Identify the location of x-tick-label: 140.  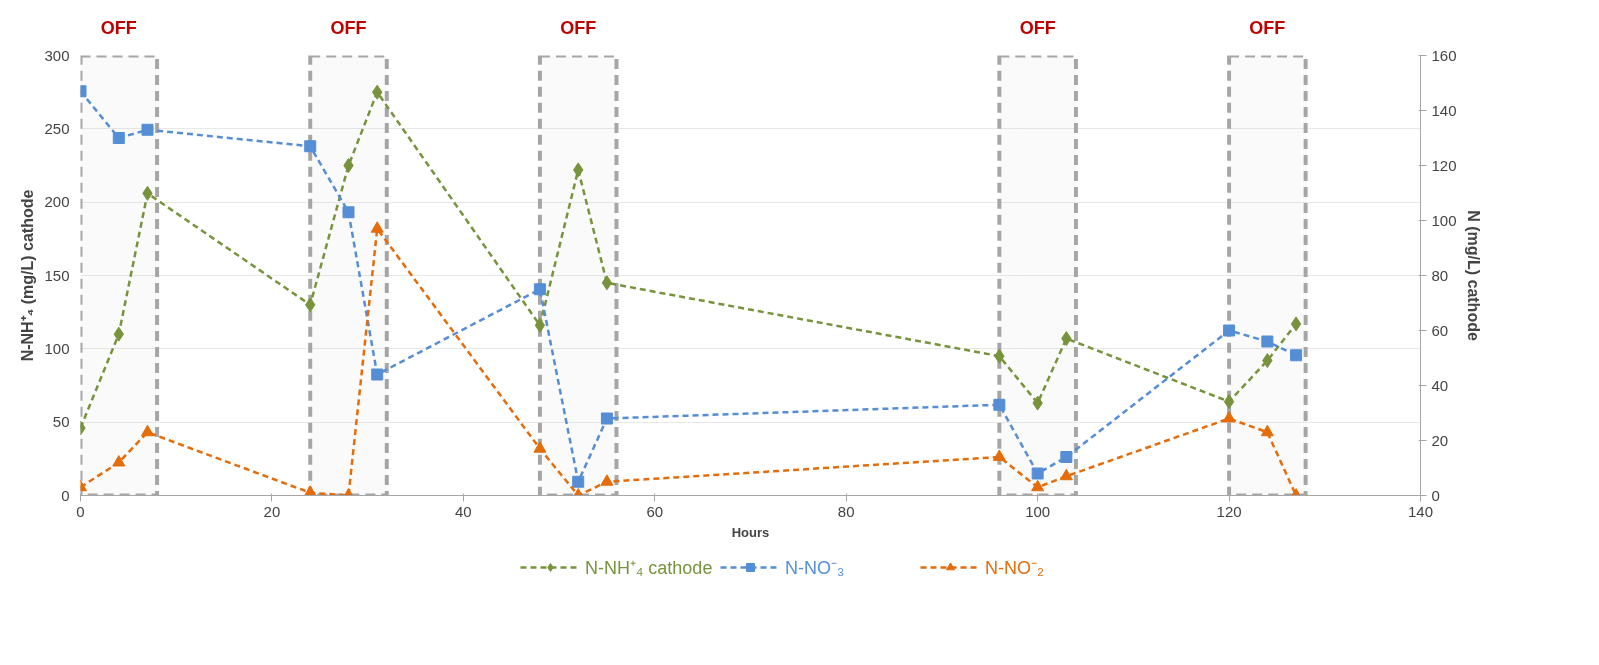
(1420, 511).